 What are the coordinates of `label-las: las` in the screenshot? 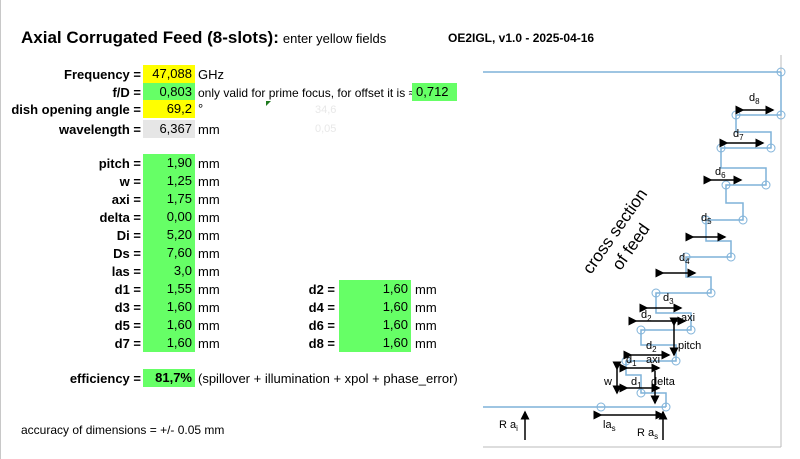 It's located at (609, 426).